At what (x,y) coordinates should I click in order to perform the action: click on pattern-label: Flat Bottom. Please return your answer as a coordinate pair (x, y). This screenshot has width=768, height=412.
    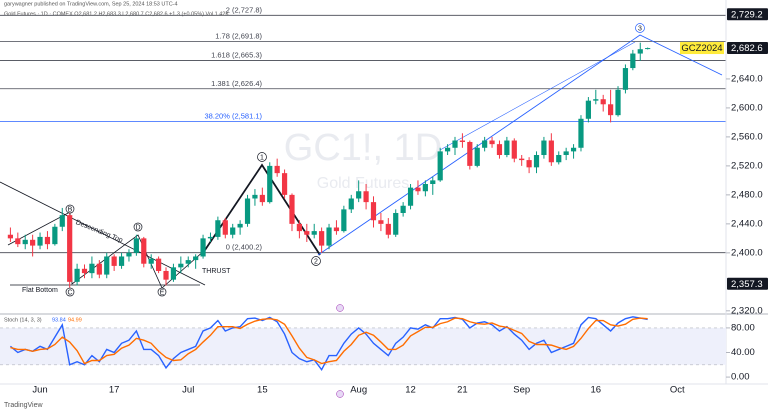
    Looking at the image, I should click on (40, 290).